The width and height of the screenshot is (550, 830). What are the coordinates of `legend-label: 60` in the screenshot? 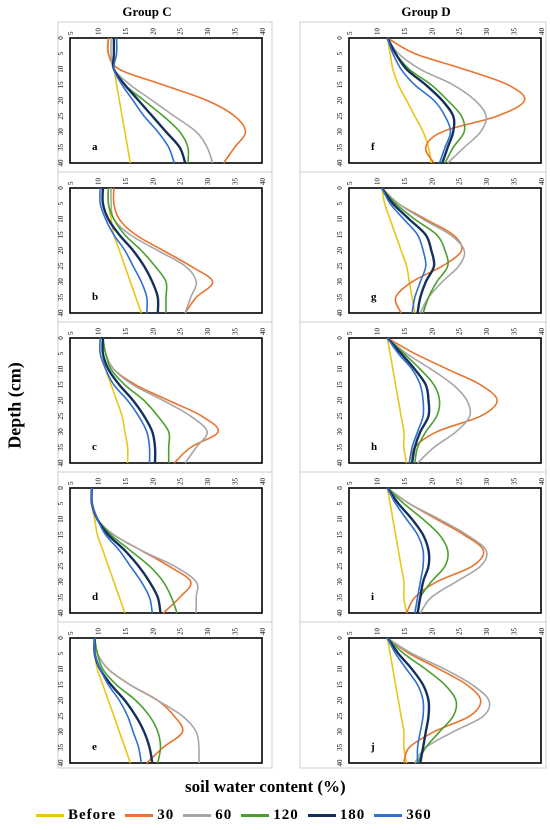 It's located at (224, 815).